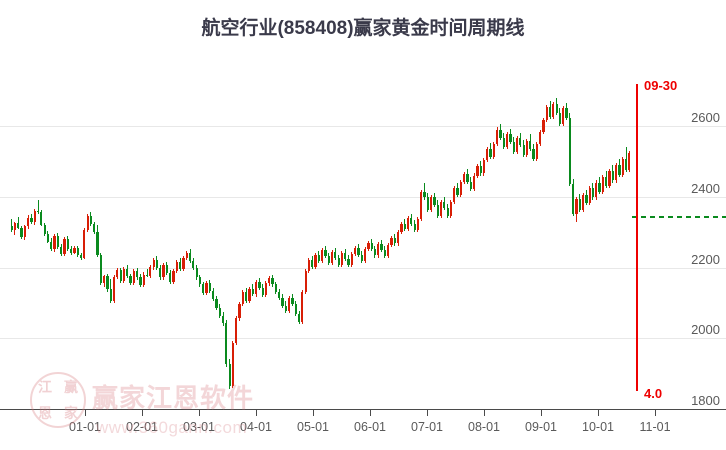  I want to click on candlestick-wick, so click(18, 223).